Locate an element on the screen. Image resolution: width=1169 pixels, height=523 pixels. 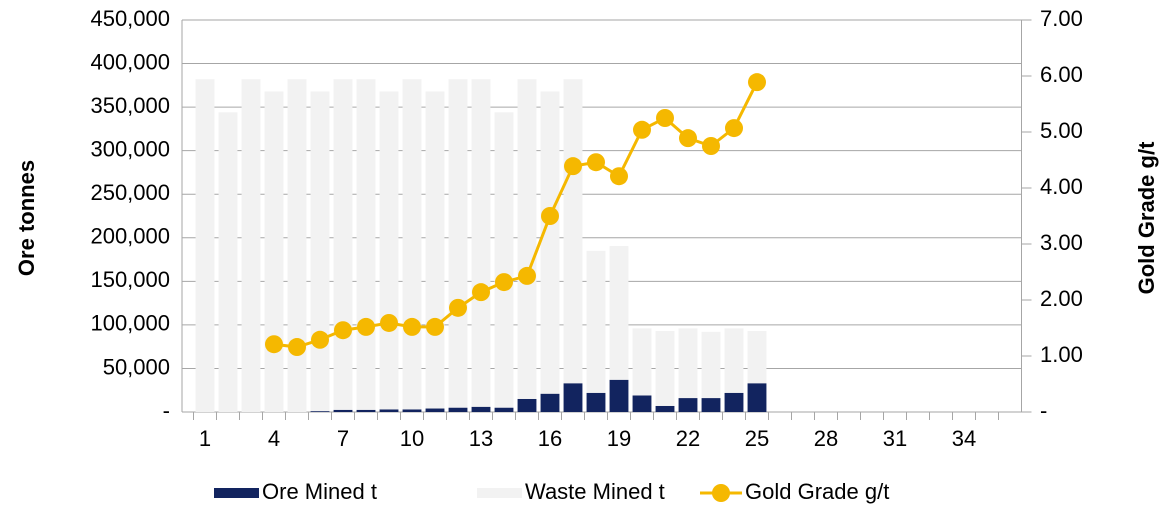
y-tick-label: 250,000 is located at coordinates (130, 192).